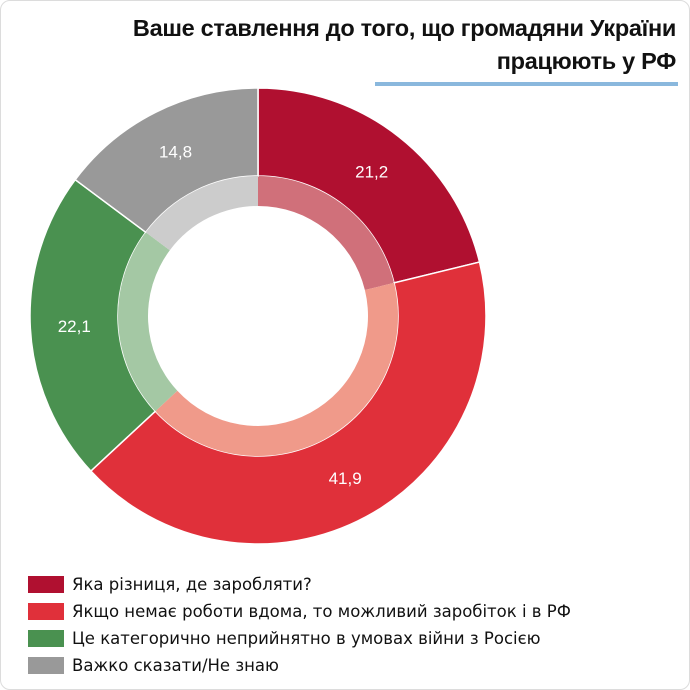  I want to click on legend-label: Важко сказати/Не знаю, so click(175, 665).